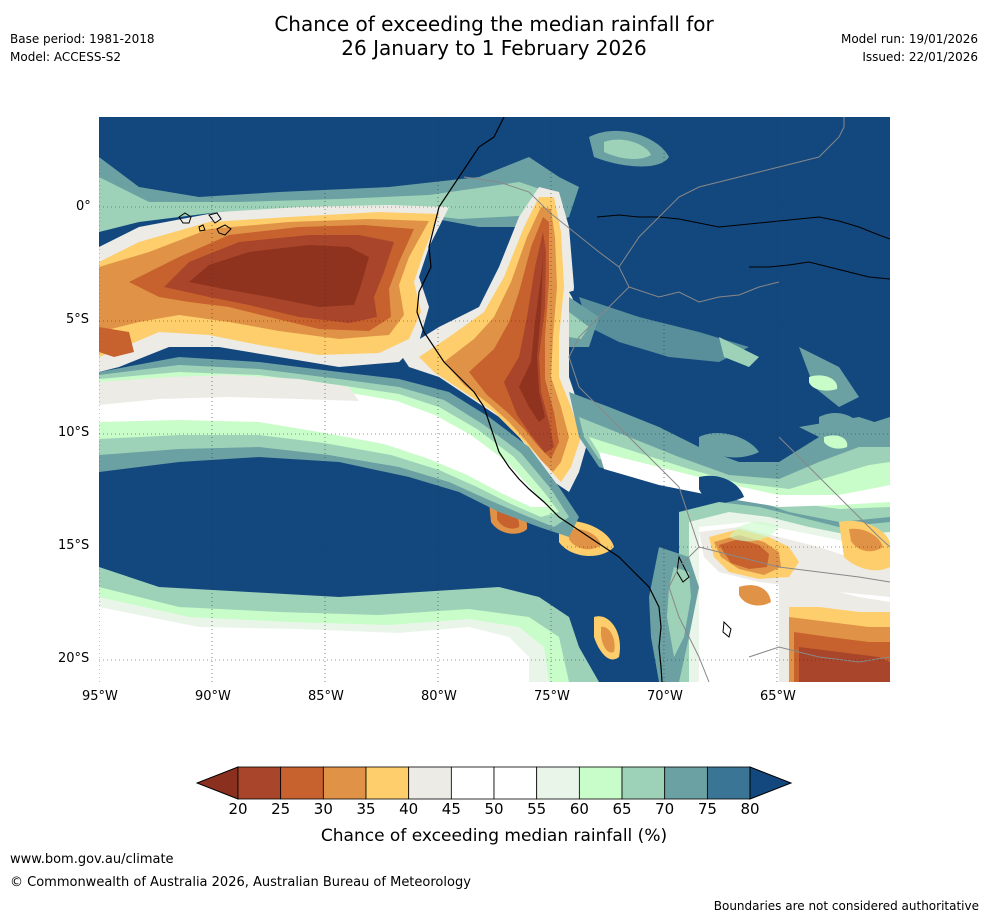 The height and width of the screenshot is (919, 988). What do you see at coordinates (384, 181) in the screenshot?
I see `north-fringe` at bounding box center [384, 181].